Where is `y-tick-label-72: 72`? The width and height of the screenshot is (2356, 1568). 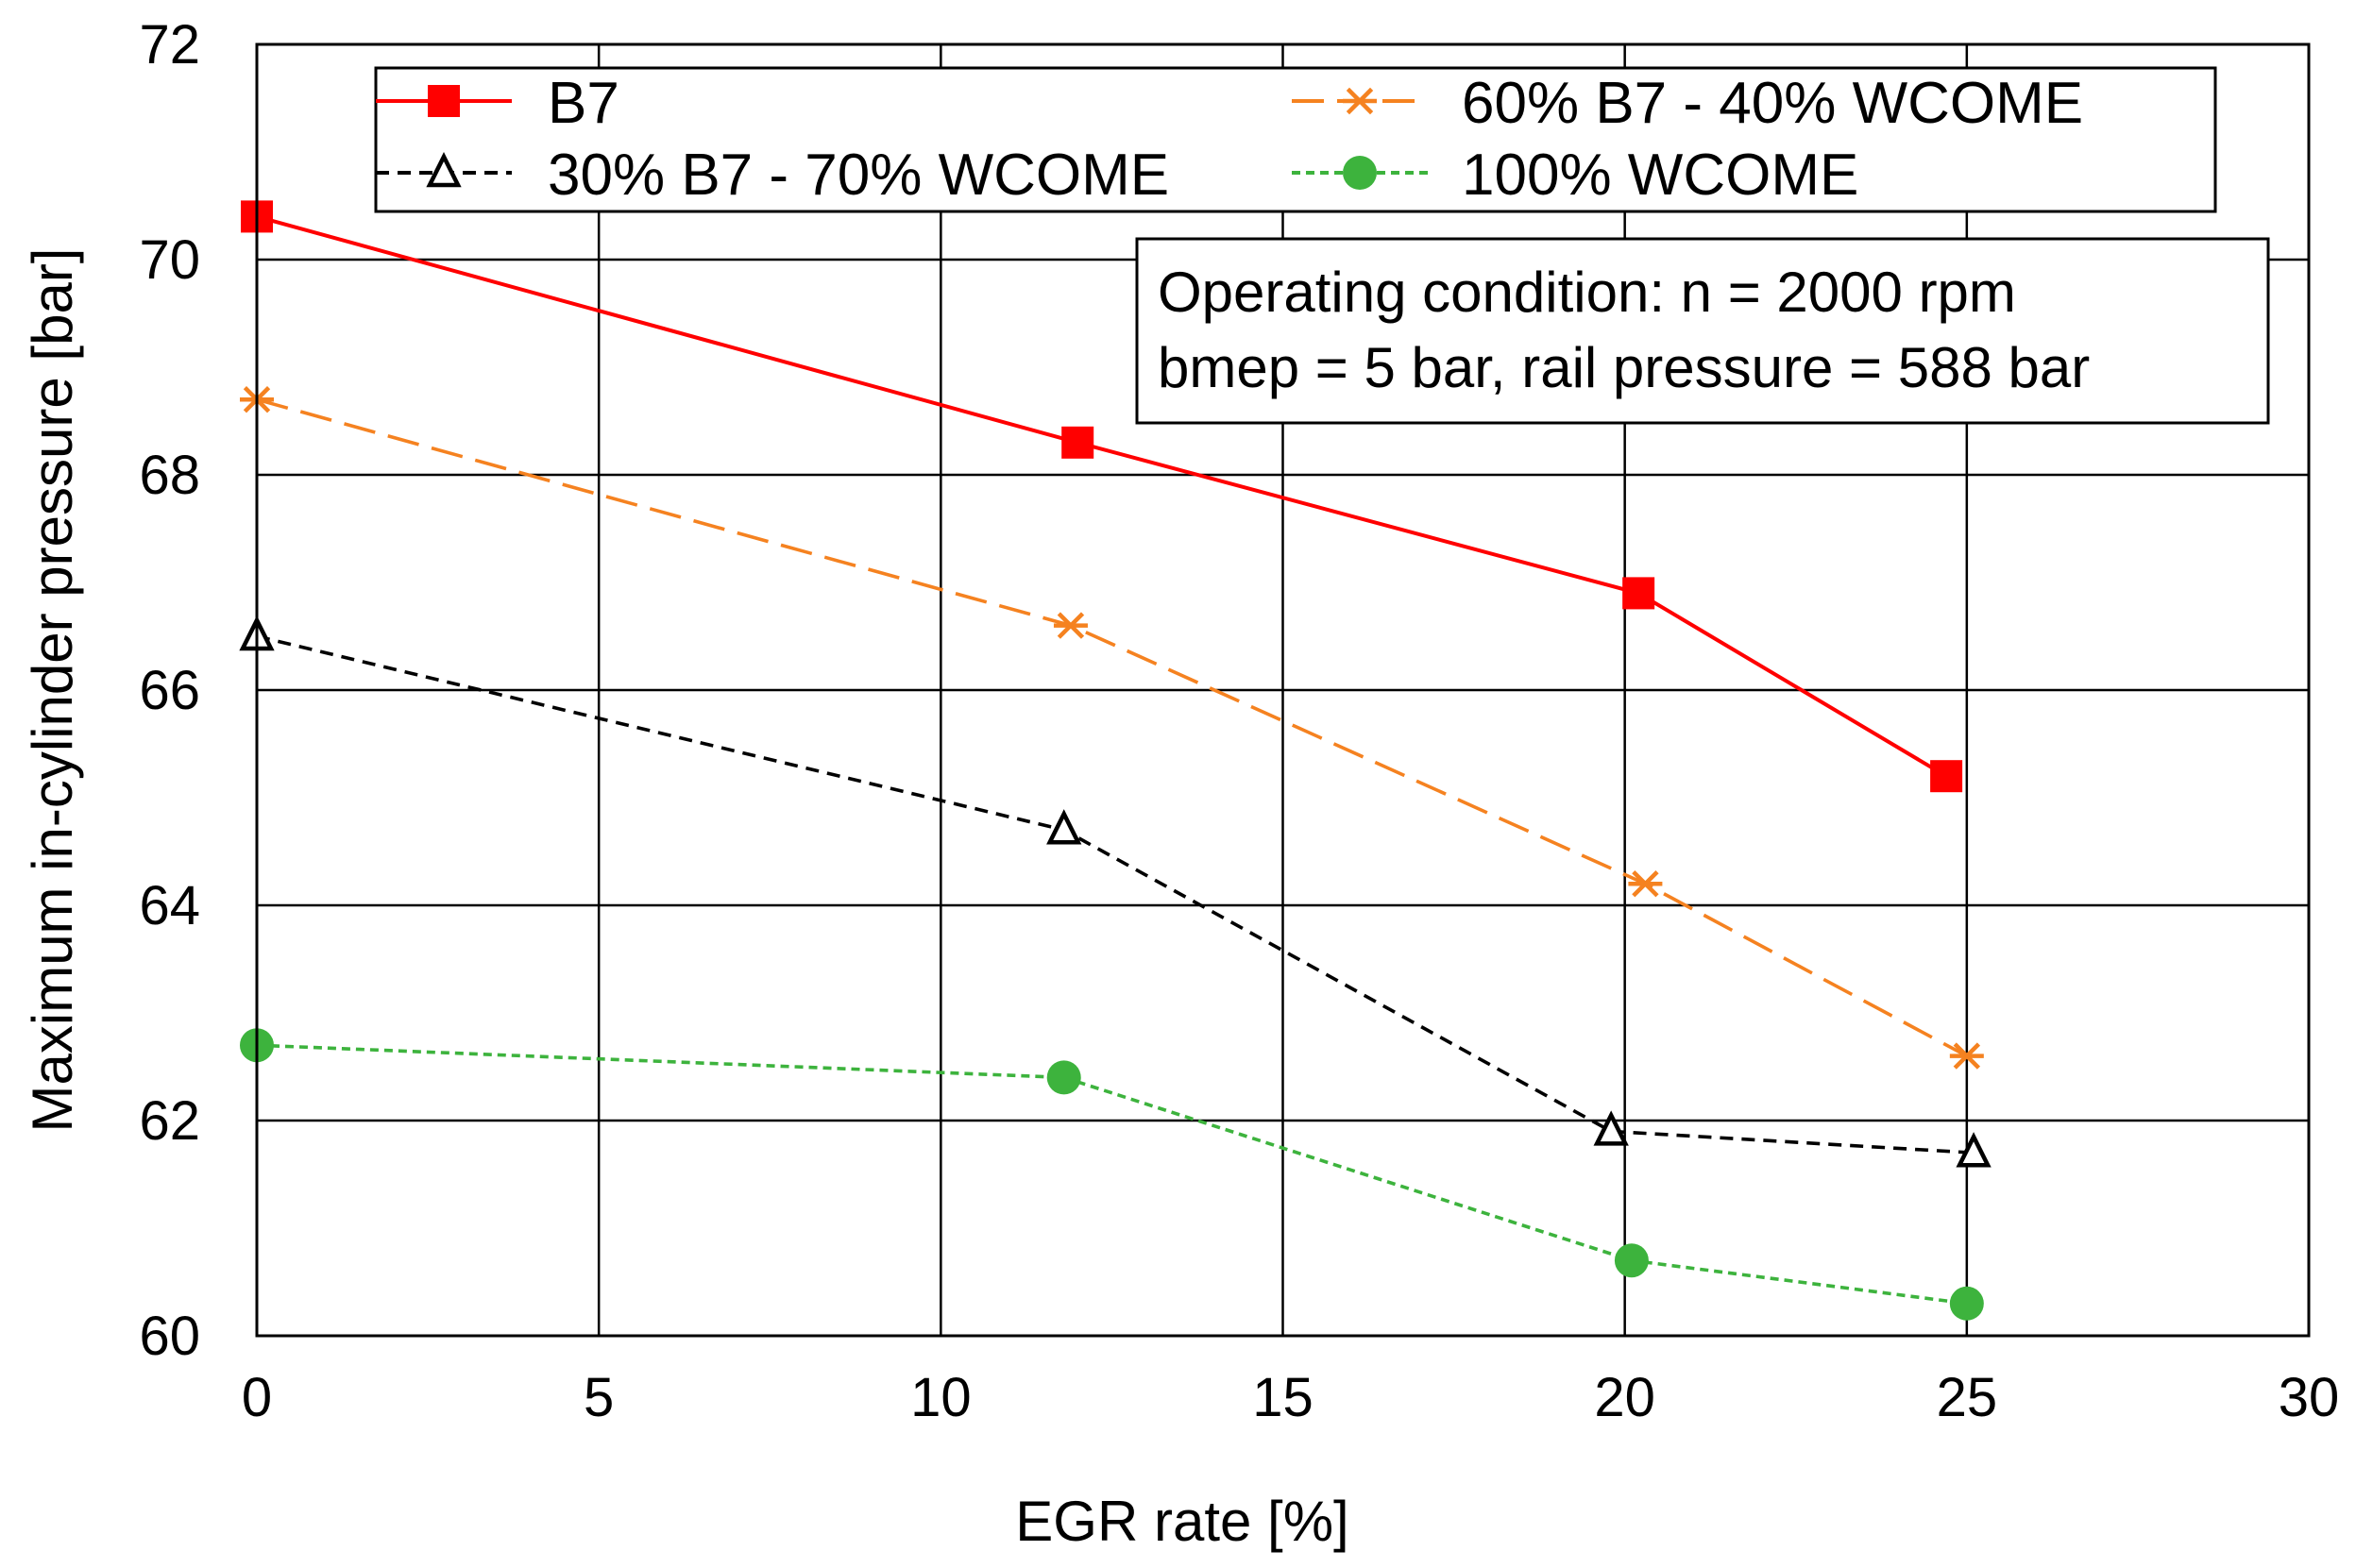
y-tick-label-72: 72 is located at coordinates (169, 45).